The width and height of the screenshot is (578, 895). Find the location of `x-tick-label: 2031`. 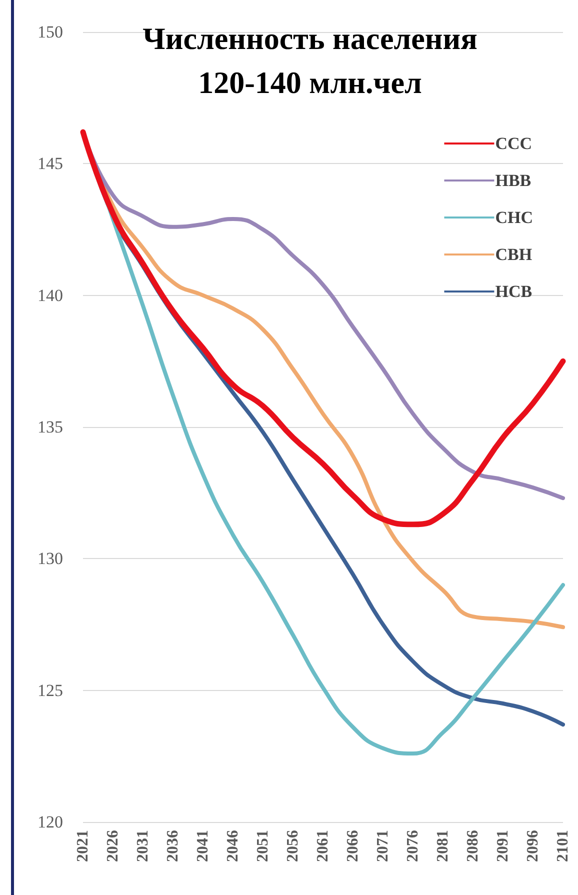

x-tick-label: 2031 is located at coordinates (143, 846).